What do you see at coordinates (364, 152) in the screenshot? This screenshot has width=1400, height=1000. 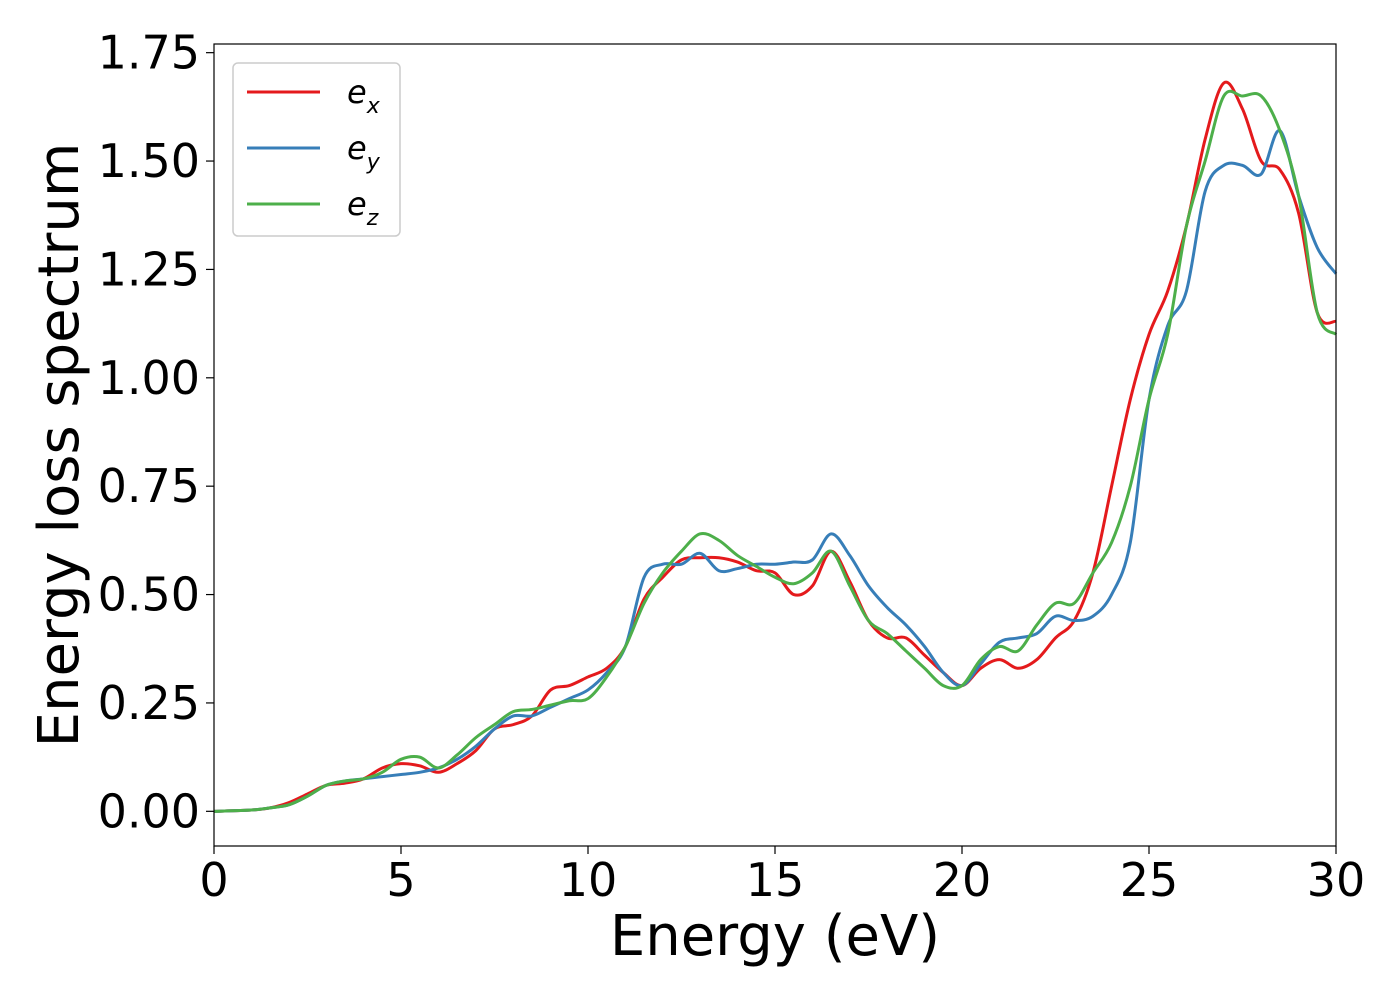 I see `legend-label-y: ey` at bounding box center [364, 152].